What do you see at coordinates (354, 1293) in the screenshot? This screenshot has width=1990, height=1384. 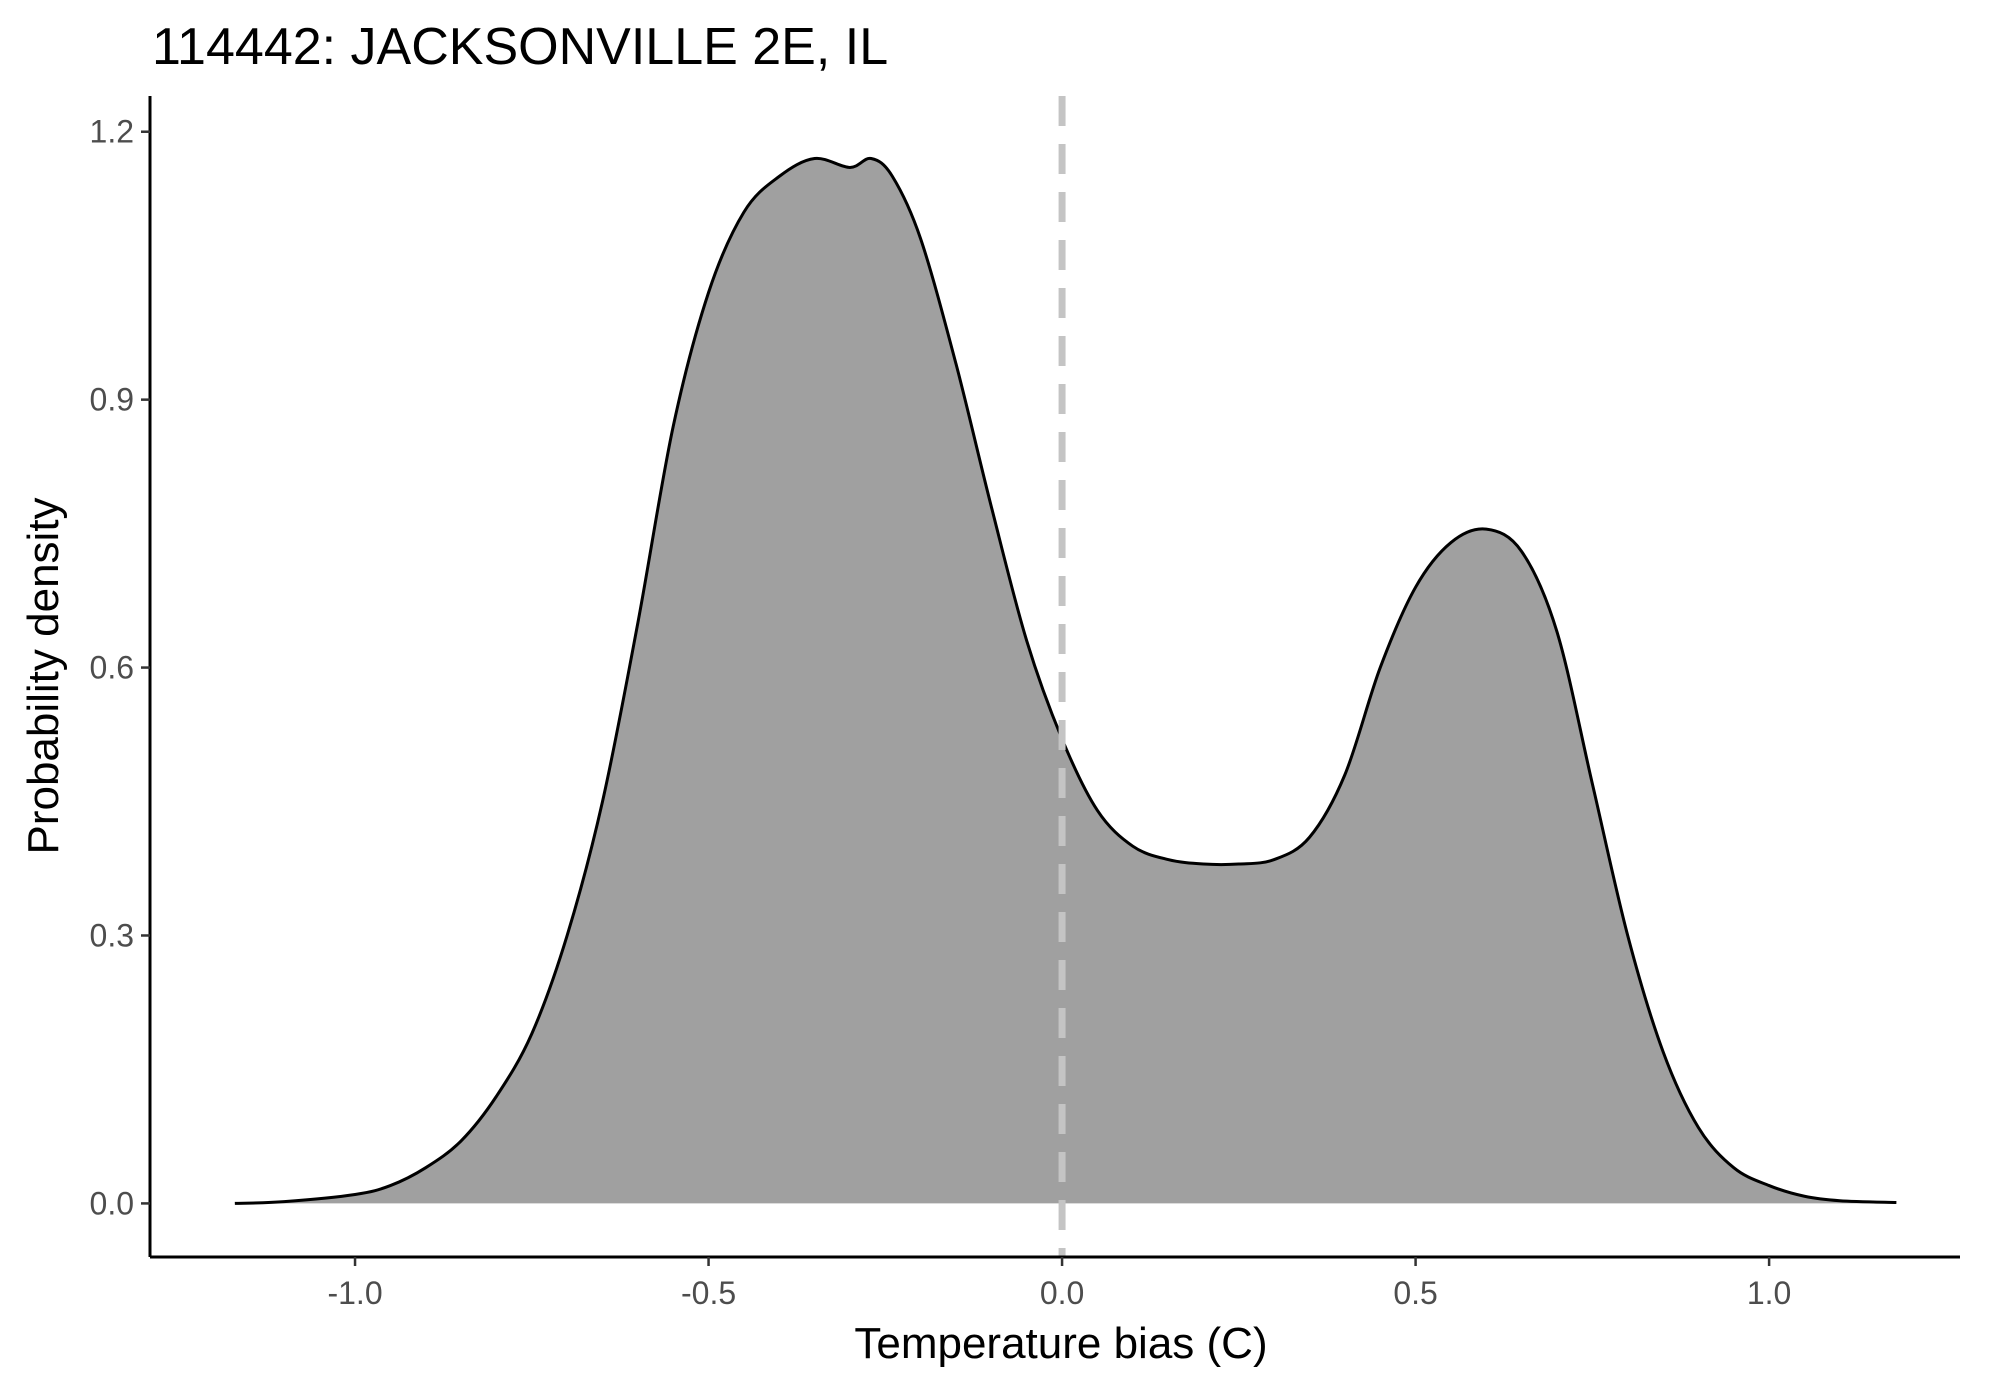 I see `x-tick-label: -1.0` at bounding box center [354, 1293].